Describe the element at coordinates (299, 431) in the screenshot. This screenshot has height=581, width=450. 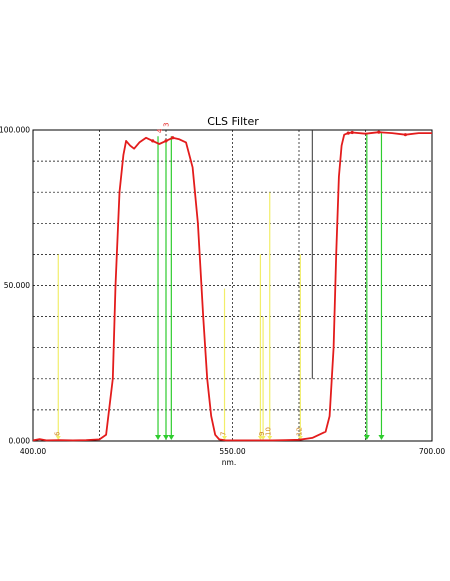
I see `marker-label: 12` at that location.